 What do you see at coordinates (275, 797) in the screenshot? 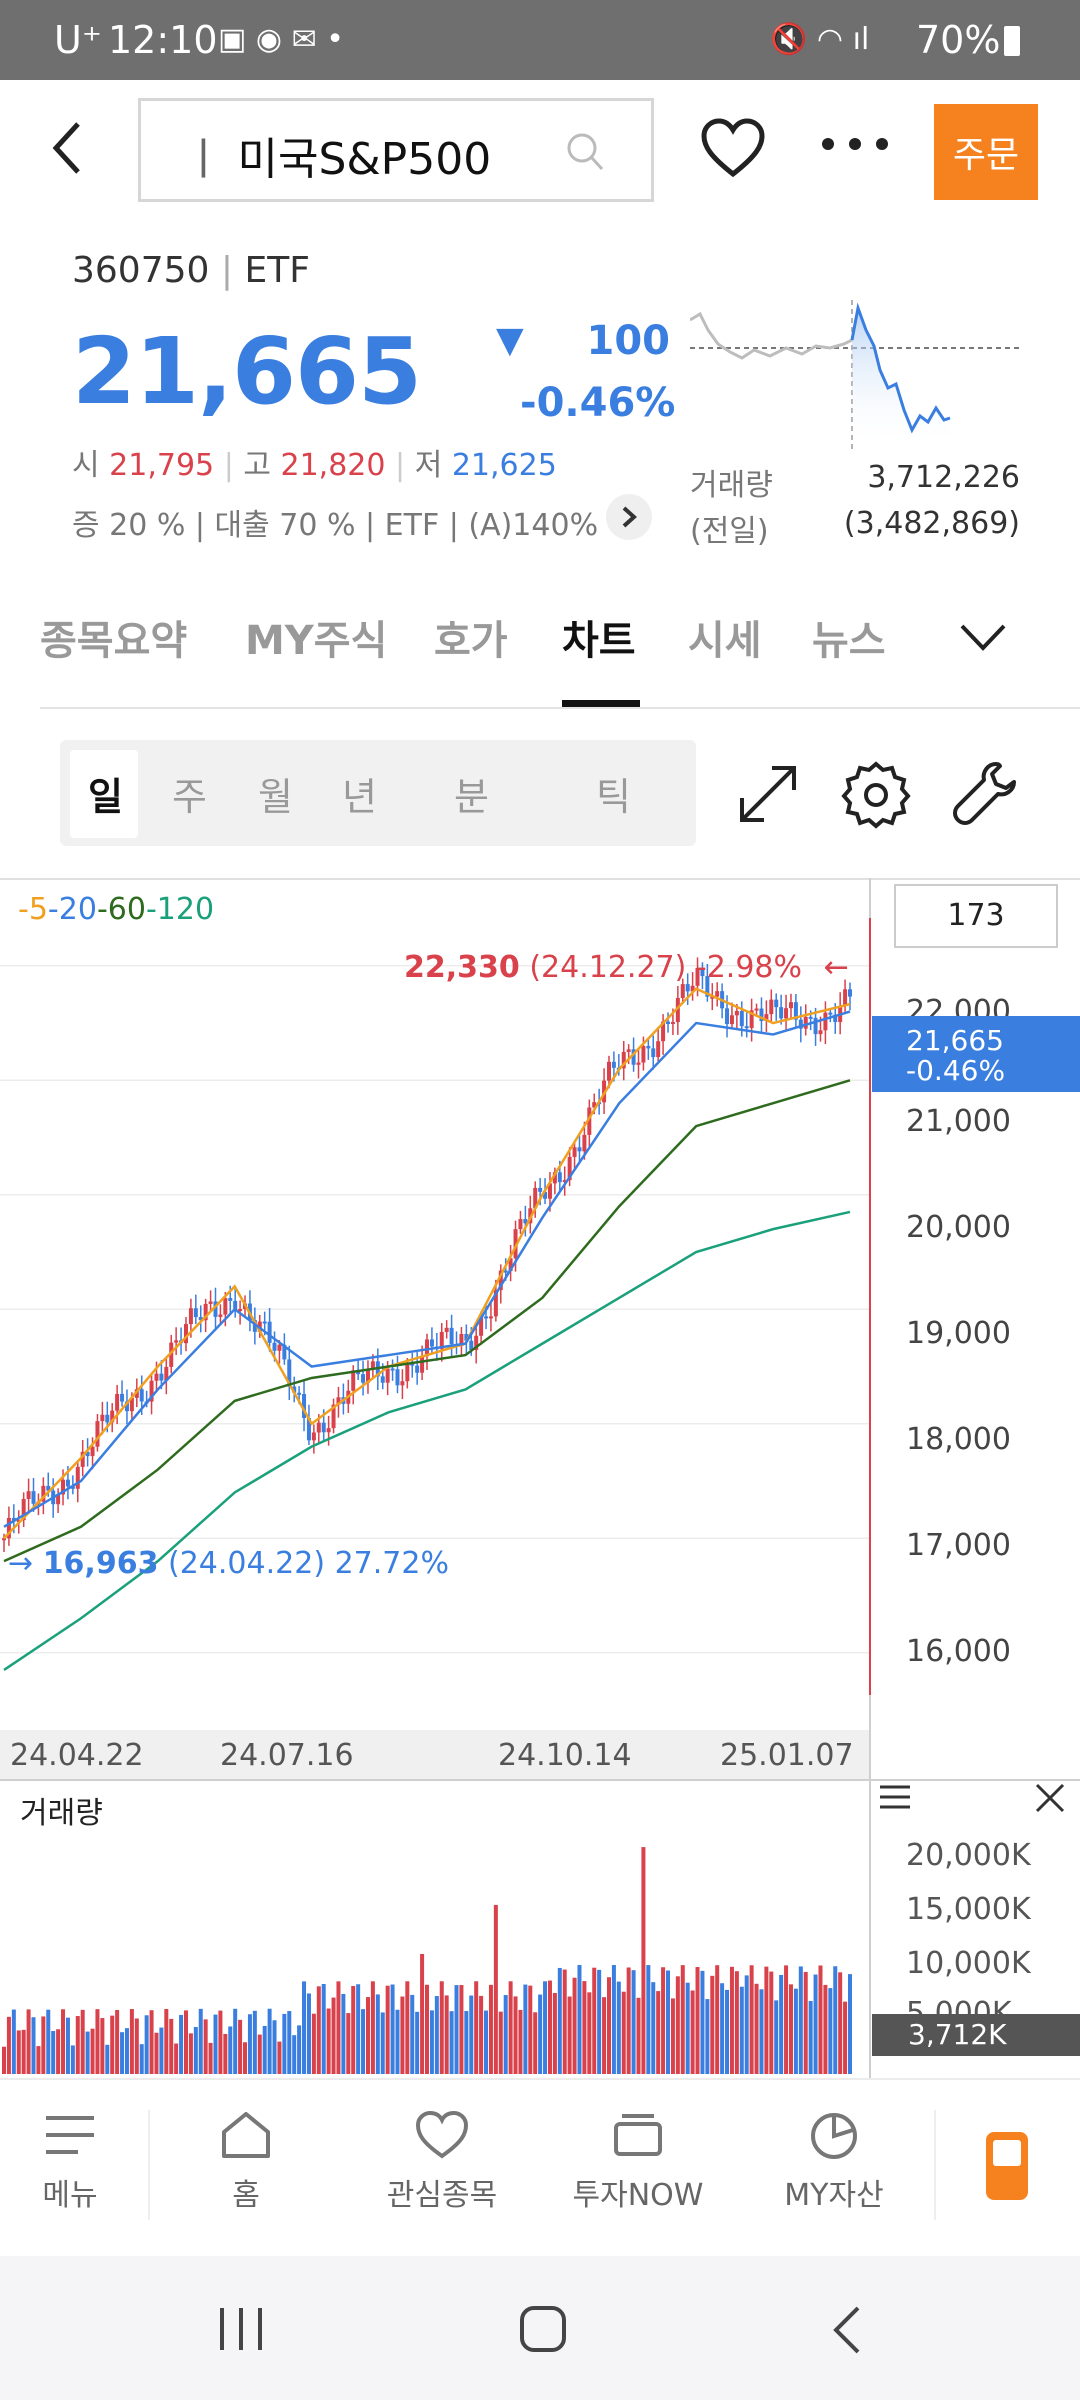
I see `period-month: 월` at bounding box center [275, 797].